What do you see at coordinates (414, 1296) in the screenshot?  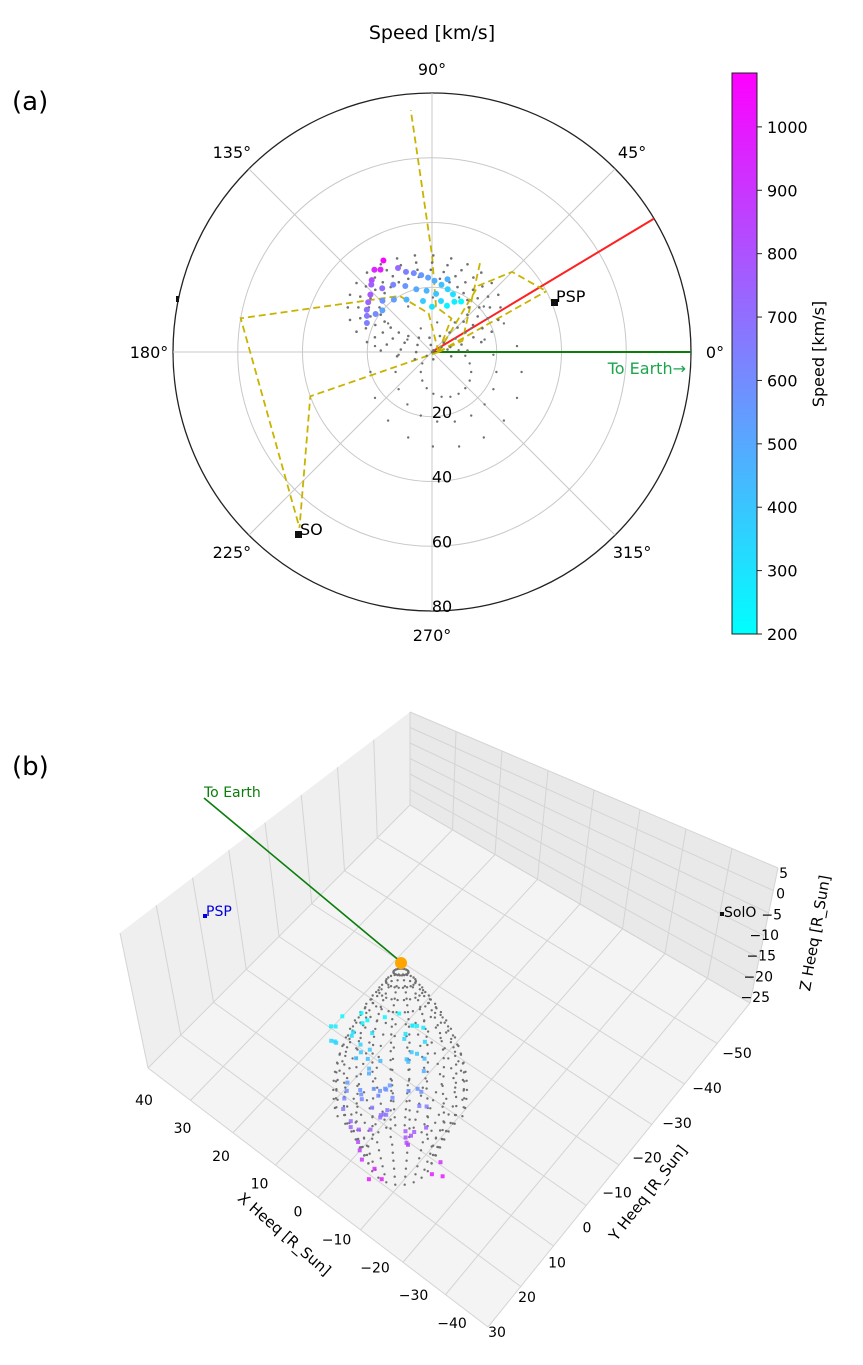 I see `x-tick-label: −30` at bounding box center [414, 1296].